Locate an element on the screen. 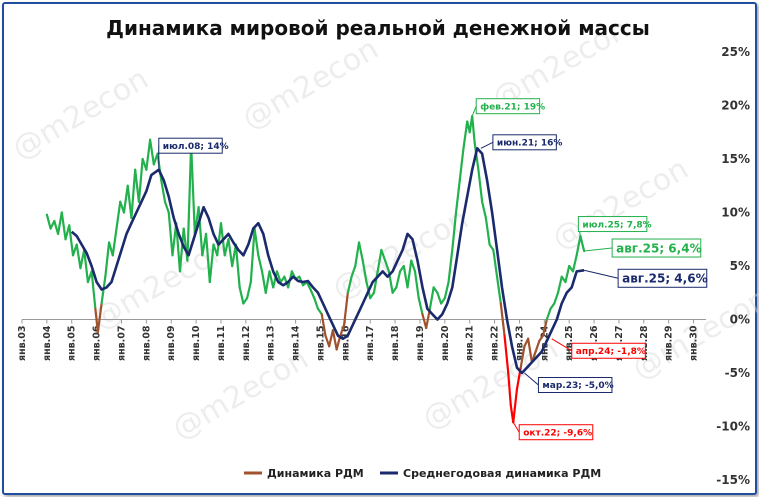  annotation-label: июн.21; 16% is located at coordinates (530, 144).